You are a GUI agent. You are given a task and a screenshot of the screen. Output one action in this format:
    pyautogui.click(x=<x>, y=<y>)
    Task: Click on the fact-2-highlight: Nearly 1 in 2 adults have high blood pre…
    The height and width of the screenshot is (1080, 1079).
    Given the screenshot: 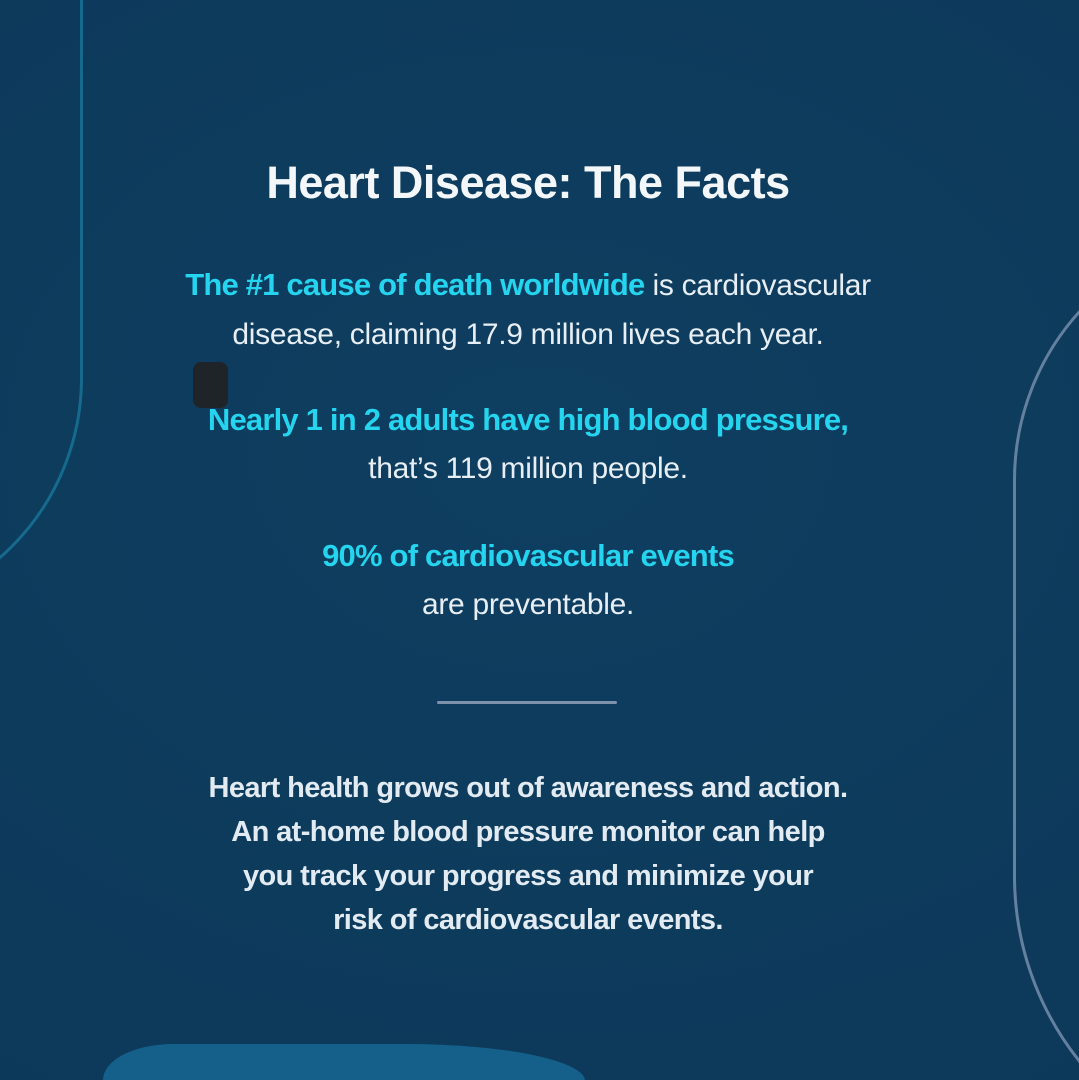 What is the action you would take?
    pyautogui.click(x=528, y=419)
    